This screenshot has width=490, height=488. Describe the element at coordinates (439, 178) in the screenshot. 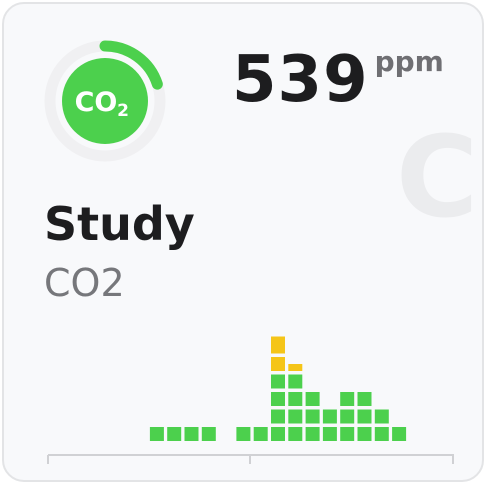

I see `co2-watermark: CO` at that location.